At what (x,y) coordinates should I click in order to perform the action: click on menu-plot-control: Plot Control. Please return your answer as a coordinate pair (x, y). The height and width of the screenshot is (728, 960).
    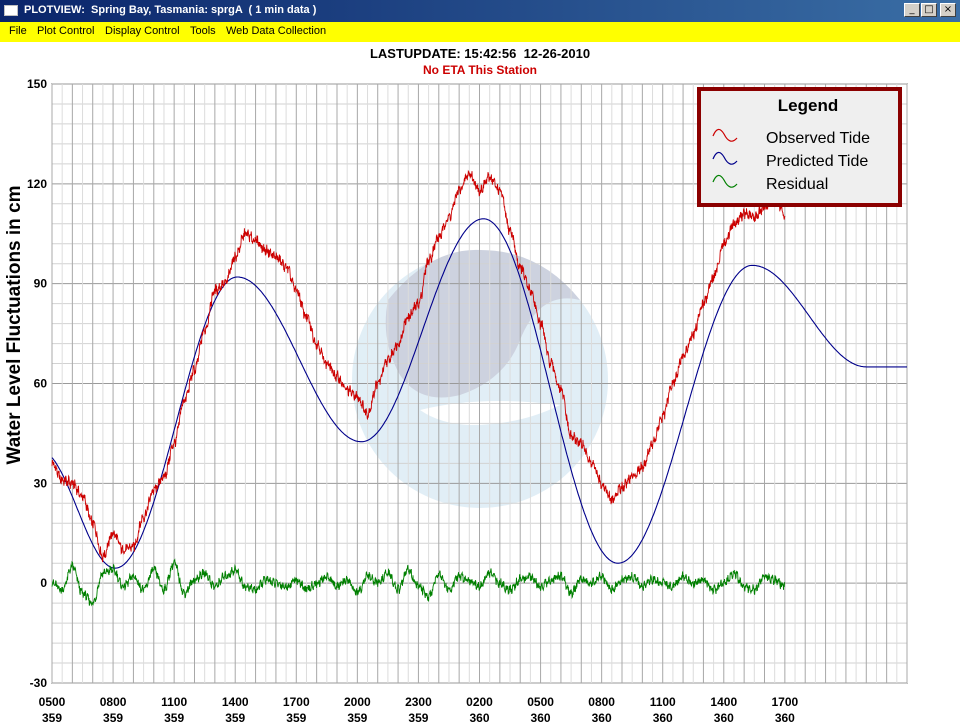
    Looking at the image, I should click on (66, 31).